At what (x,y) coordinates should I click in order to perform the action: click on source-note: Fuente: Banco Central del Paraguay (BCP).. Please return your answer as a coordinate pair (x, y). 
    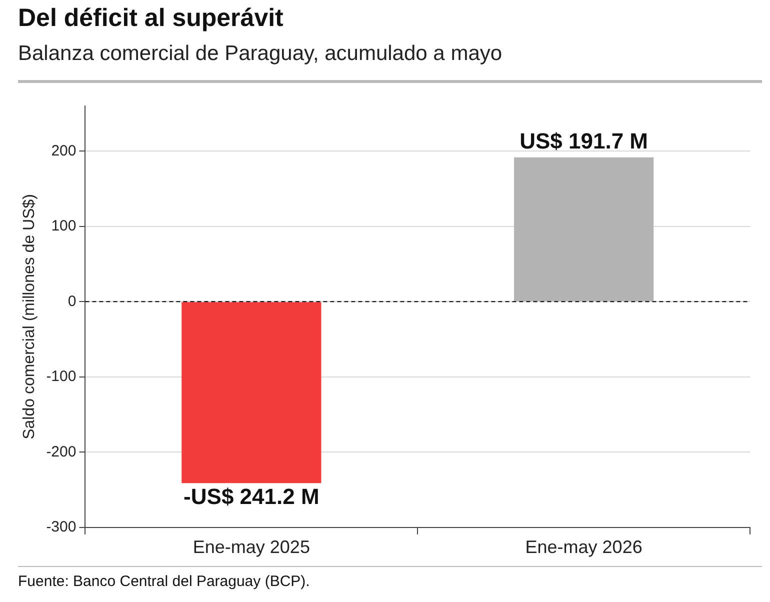
    Looking at the image, I should click on (164, 581).